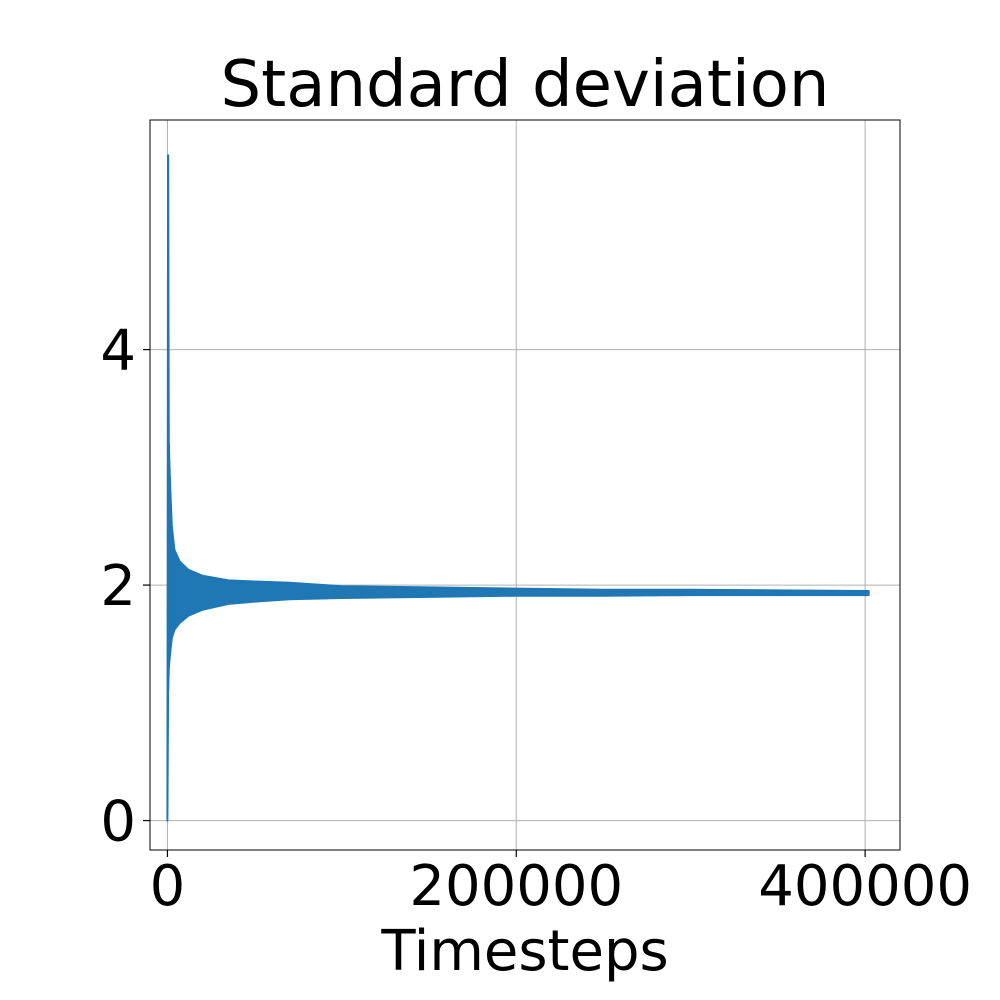 This screenshot has height=1000, width=1000. I want to click on y-tick-label: 2, so click(118, 586).